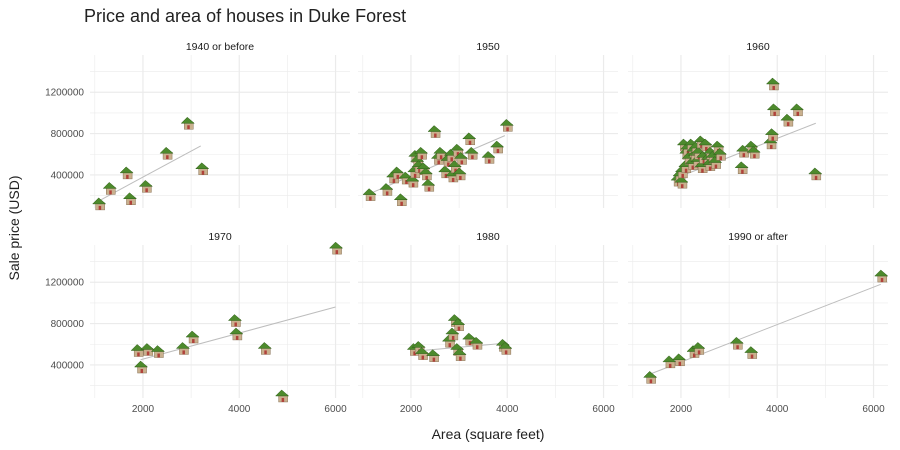  What do you see at coordinates (488, 237) in the screenshot?
I see `facet-label: 1980` at bounding box center [488, 237].